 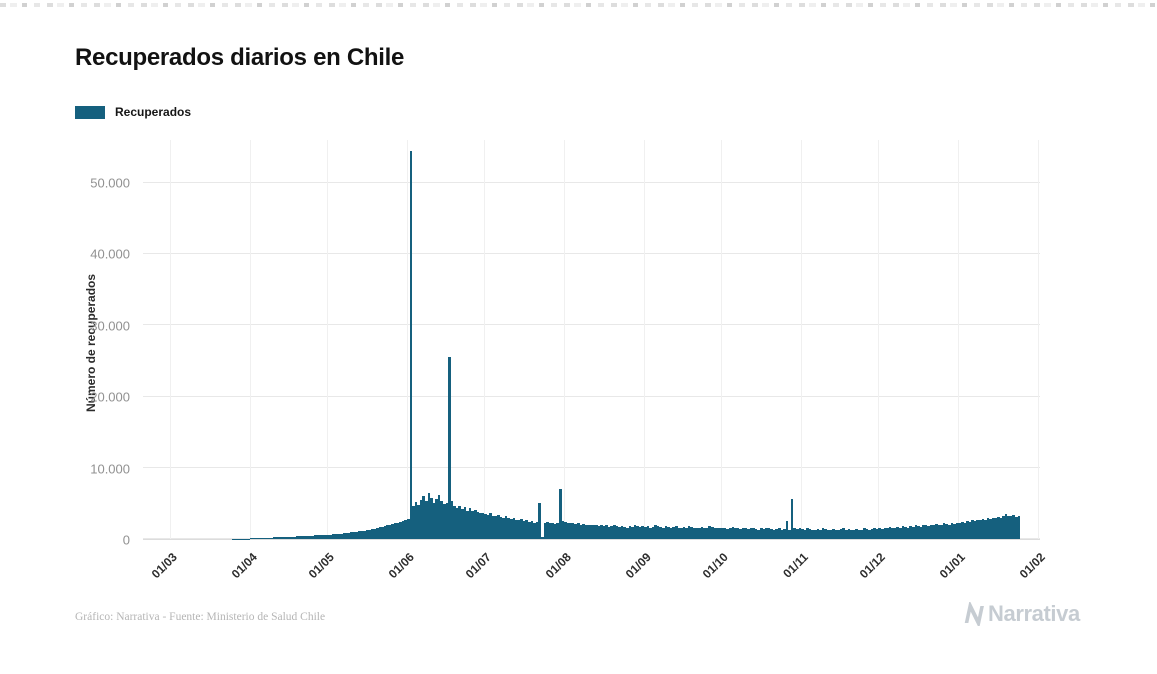 What do you see at coordinates (1034, 613) in the screenshot?
I see `narrativa-logo-text: Narrativa` at bounding box center [1034, 613].